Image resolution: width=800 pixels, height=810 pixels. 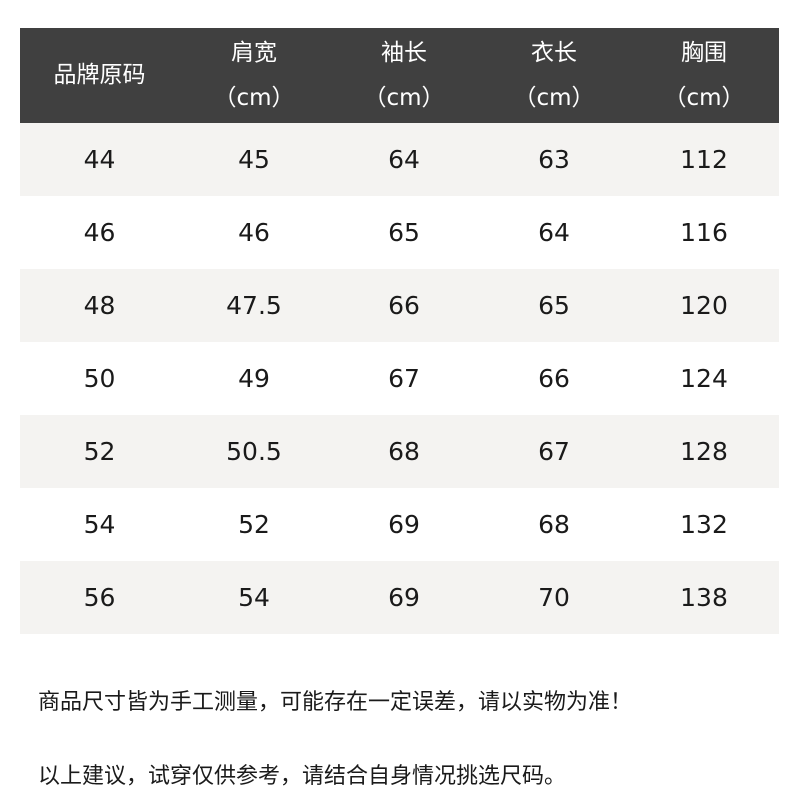 What do you see at coordinates (704, 305) in the screenshot?
I see `table-cell: 120` at bounding box center [704, 305].